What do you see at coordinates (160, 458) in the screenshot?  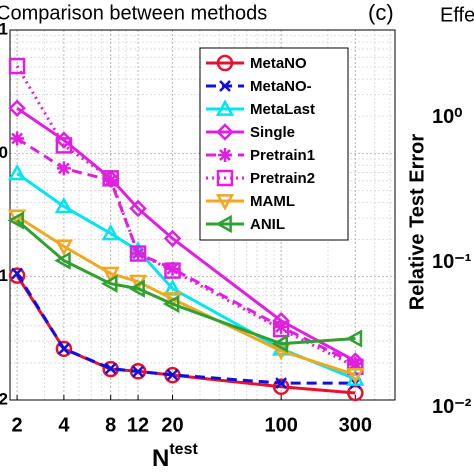 I see `x-axis-label-main: N` at bounding box center [160, 458].